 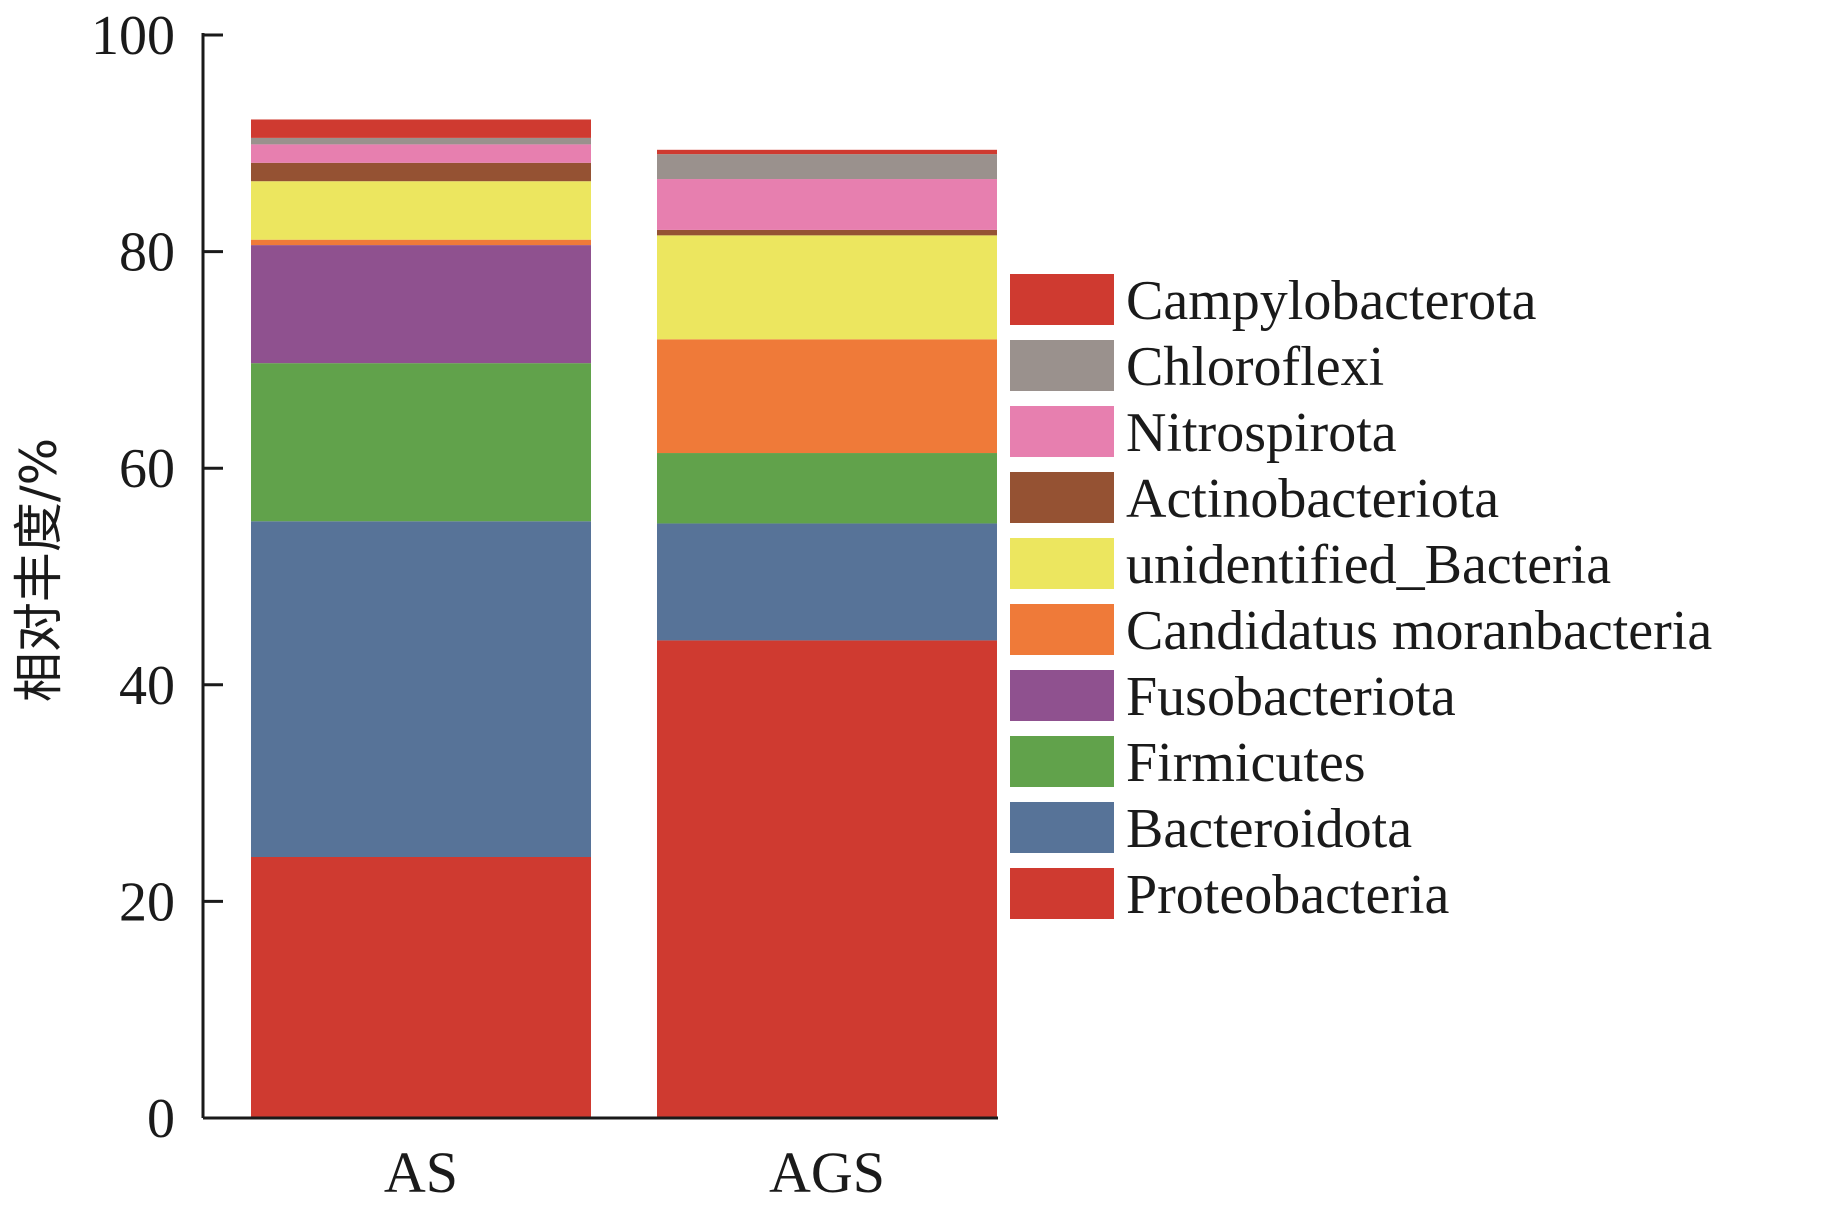 I want to click on legend-swatch-candidatus-moranbacteria, so click(x=1062, y=629).